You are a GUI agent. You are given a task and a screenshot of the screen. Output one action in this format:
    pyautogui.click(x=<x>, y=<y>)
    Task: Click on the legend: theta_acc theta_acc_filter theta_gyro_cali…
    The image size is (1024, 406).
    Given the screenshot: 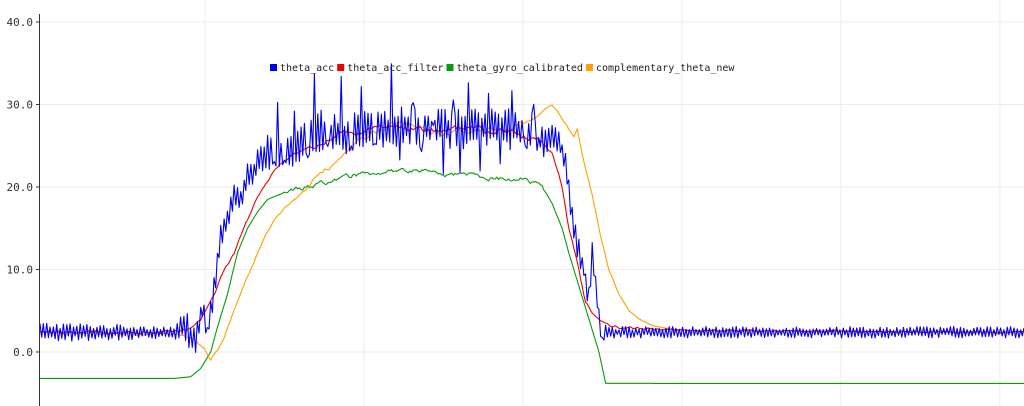 What is the action you would take?
    pyautogui.click(x=502, y=68)
    